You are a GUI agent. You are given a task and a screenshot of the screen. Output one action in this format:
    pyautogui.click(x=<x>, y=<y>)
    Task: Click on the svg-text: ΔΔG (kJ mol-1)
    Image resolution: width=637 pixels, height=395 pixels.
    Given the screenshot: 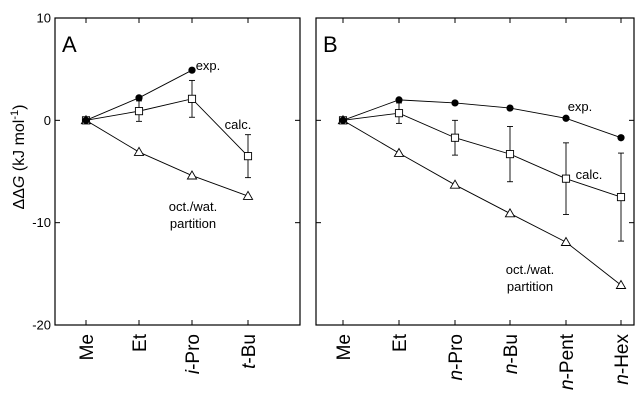 What is the action you would take?
    pyautogui.click(x=18, y=157)
    